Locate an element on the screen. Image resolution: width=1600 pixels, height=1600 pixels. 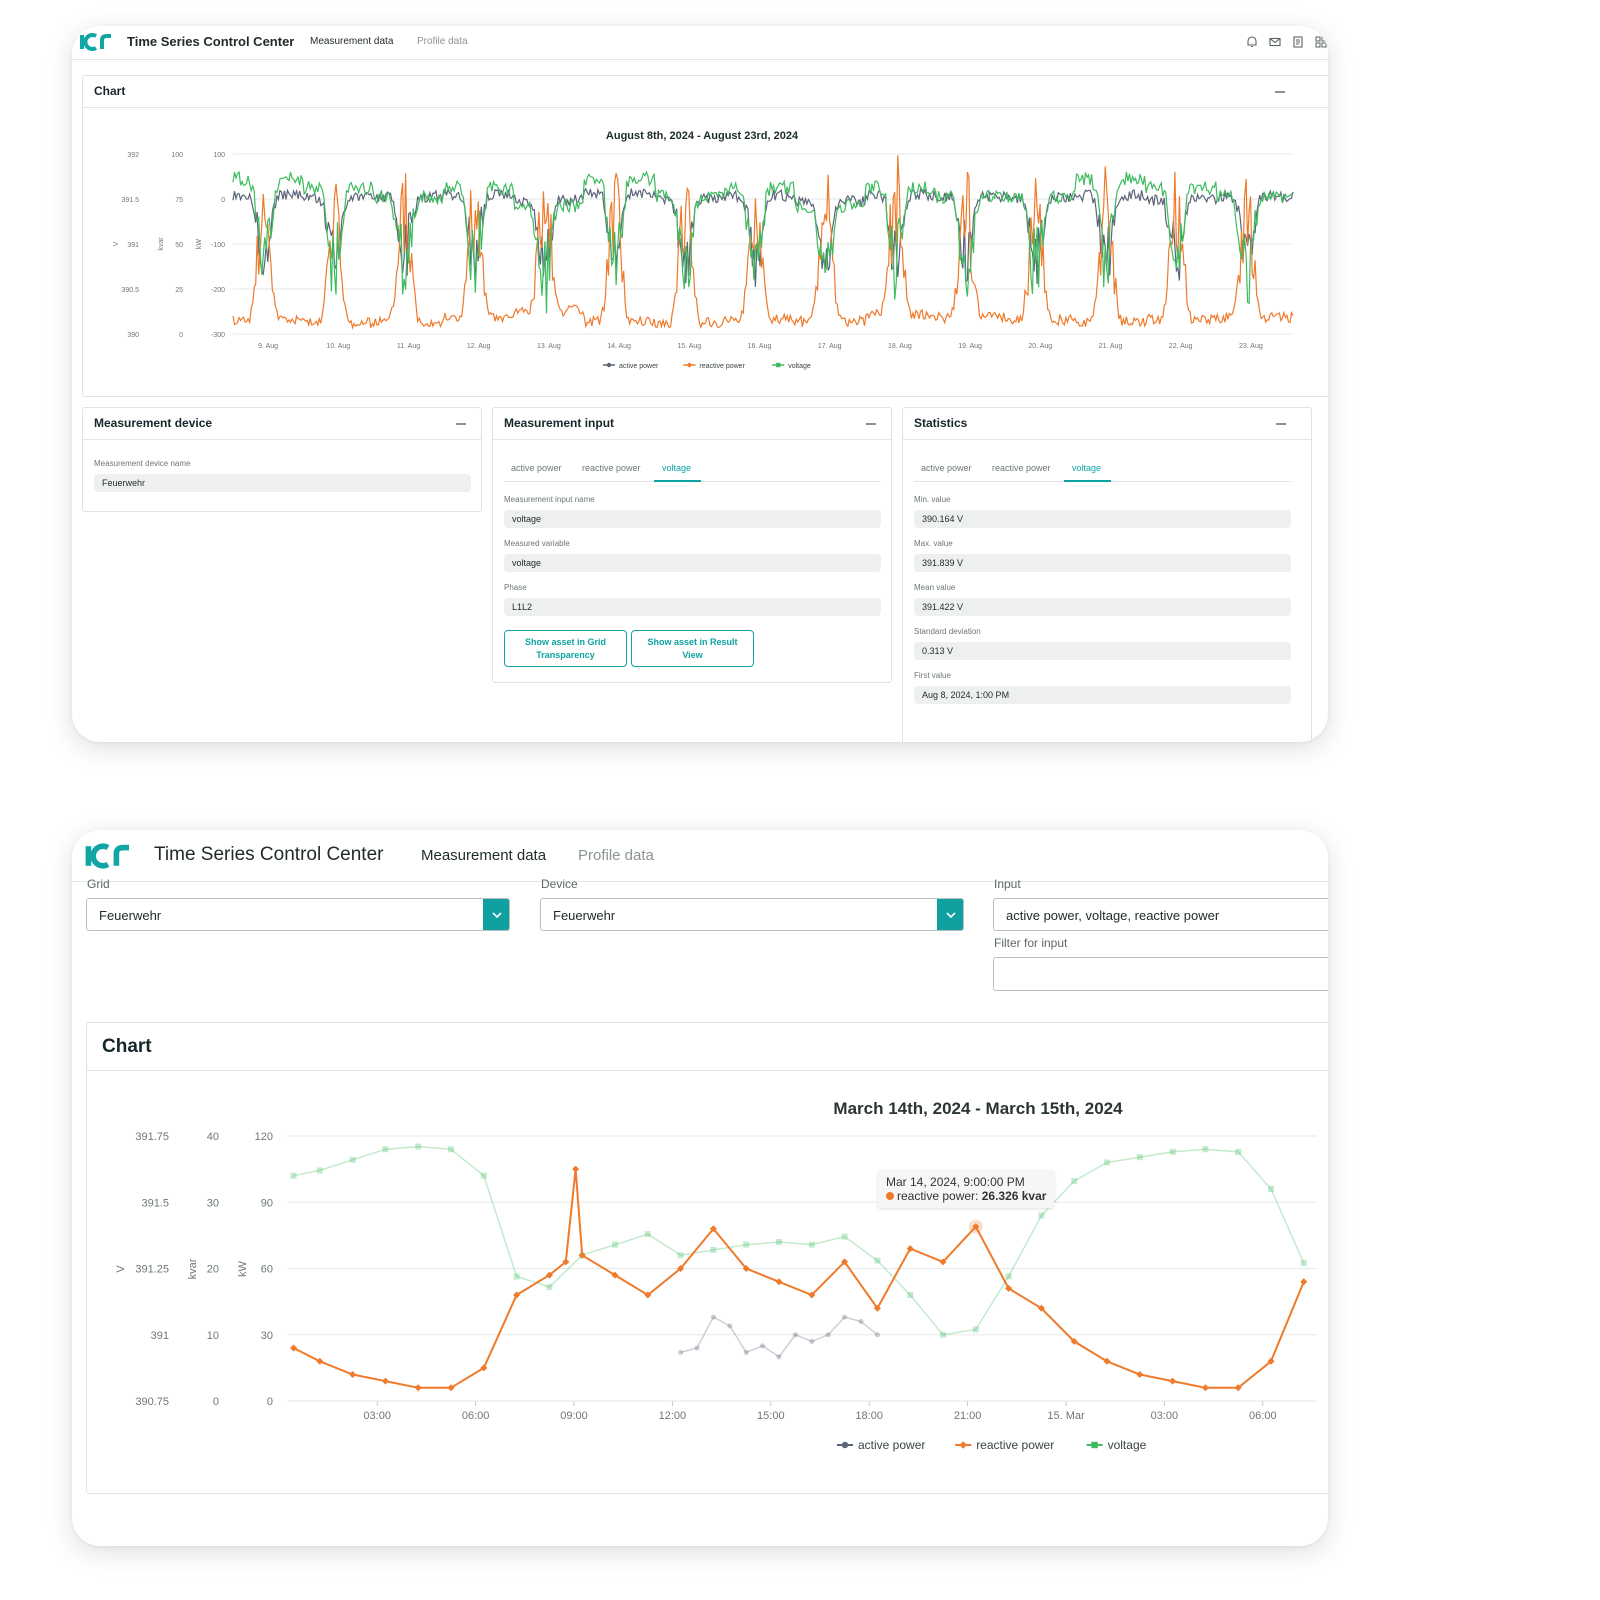
x-tick-label: 06:00 is located at coordinates (476, 1416).